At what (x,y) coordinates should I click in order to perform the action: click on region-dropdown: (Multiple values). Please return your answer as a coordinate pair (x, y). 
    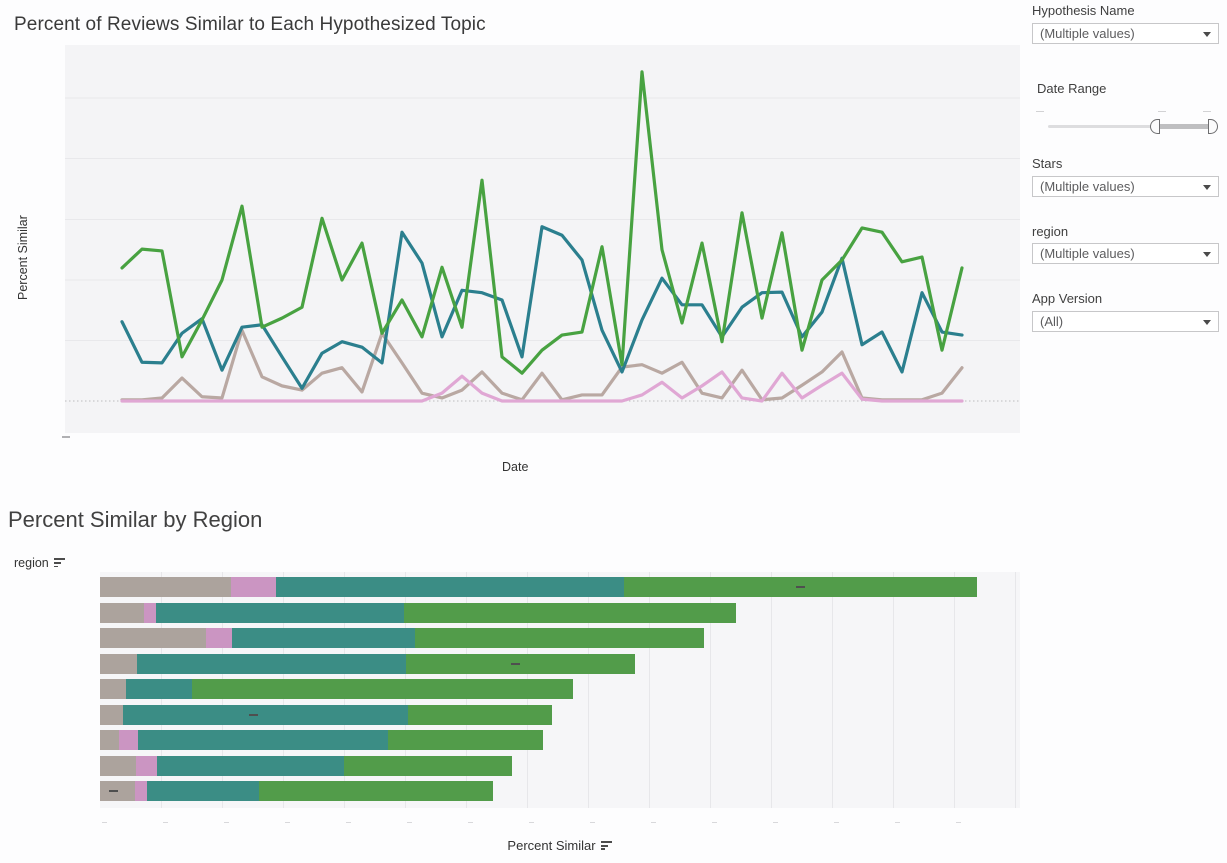
    Looking at the image, I should click on (1125, 253).